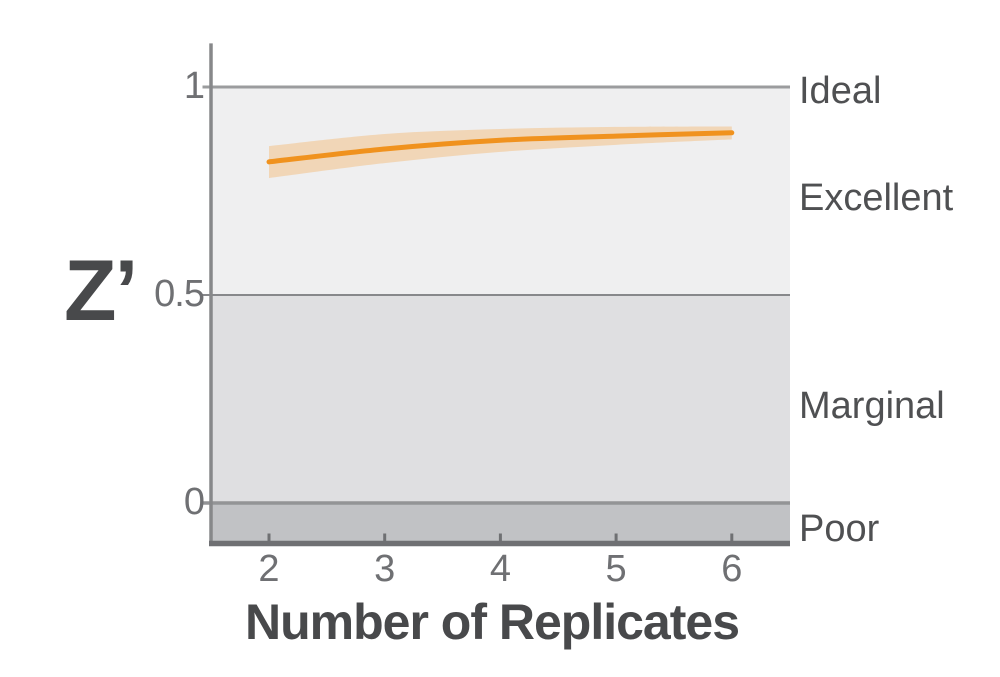 This screenshot has width=1000, height=677. Describe the element at coordinates (616, 569) in the screenshot. I see `x-tick-label-5: 5` at that location.